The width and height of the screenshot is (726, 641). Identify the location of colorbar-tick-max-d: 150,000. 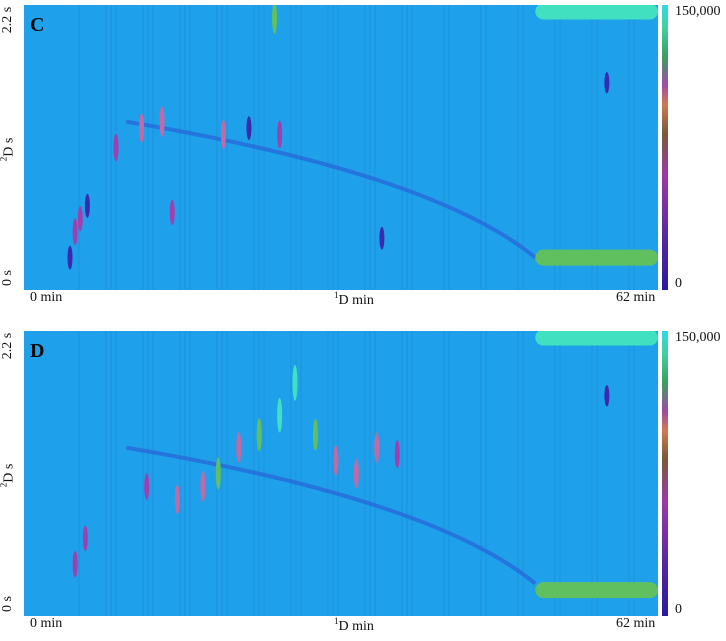
(698, 337).